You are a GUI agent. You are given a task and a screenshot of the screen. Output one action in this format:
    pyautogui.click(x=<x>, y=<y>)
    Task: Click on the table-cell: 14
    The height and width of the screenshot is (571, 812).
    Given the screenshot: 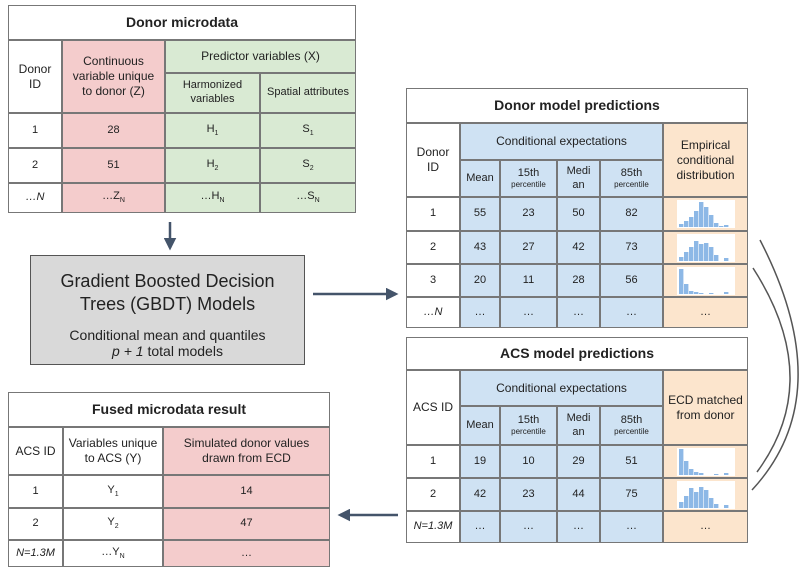 What is the action you would take?
    pyautogui.click(x=246, y=491)
    